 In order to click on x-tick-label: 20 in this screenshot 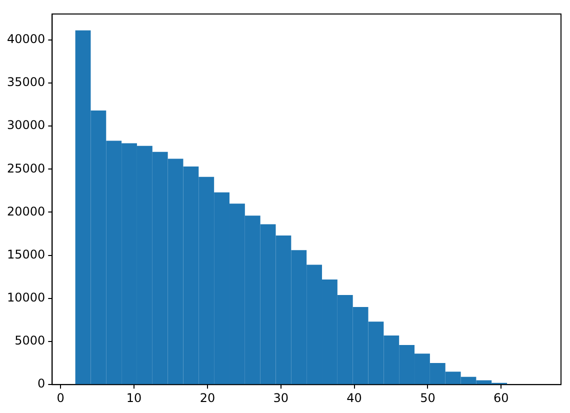, I will do `click(208, 397)`.